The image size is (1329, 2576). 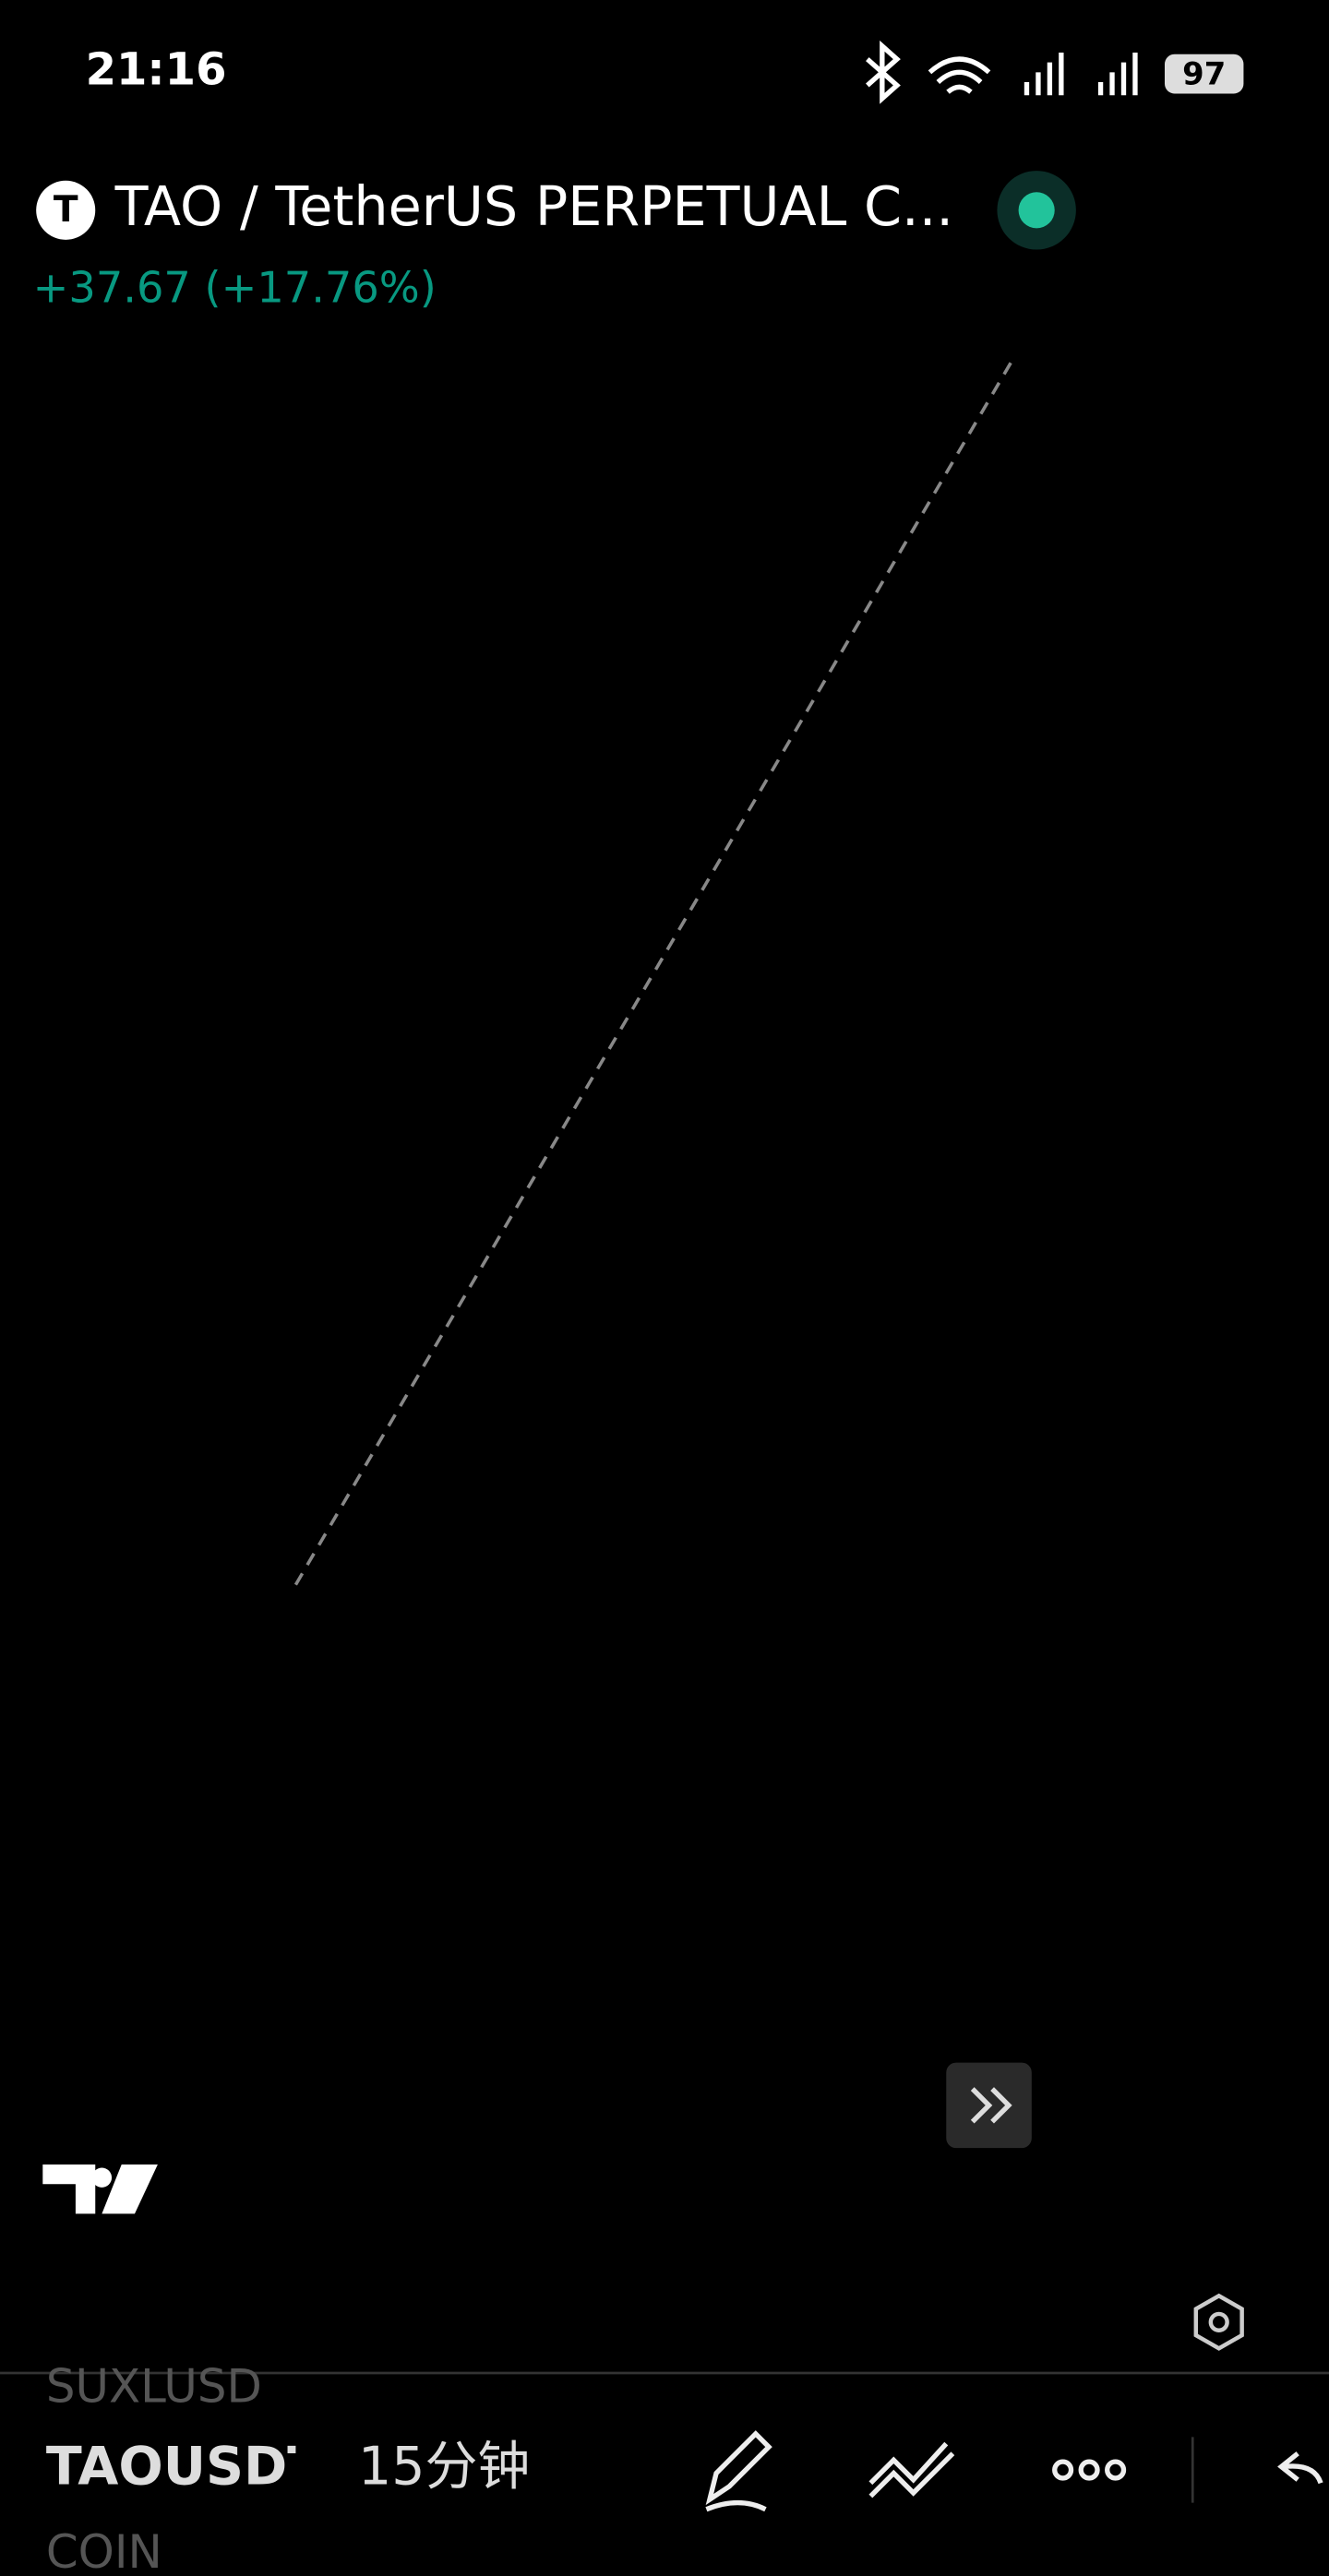 I want to click on undo-icon, so click(x=1300, y=2468).